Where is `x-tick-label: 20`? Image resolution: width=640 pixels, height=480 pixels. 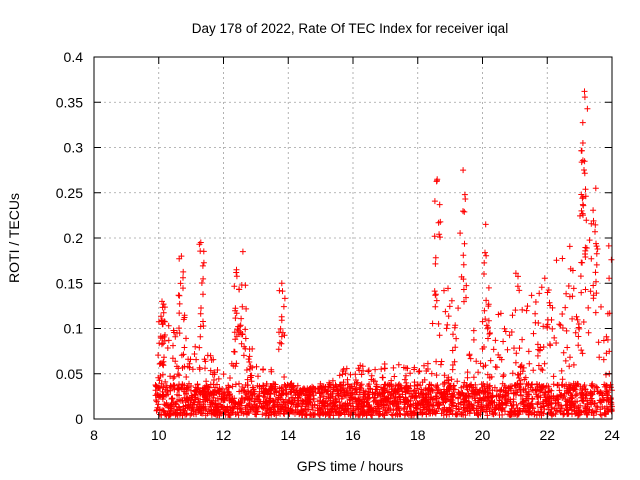 x-tick-label: 20 is located at coordinates (483, 435).